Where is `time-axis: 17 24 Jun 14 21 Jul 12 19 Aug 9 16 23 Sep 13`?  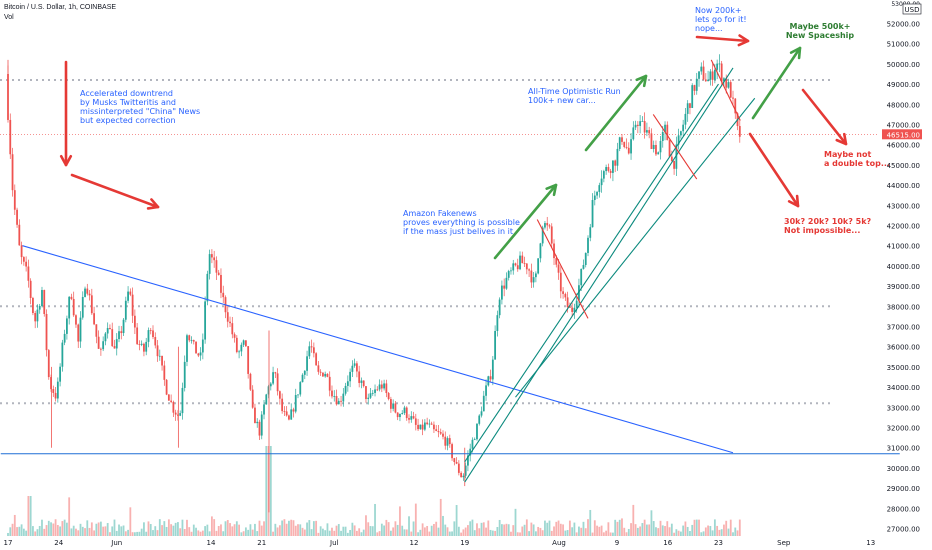
time-axis: 17 24 Jun 14 21 Jul 12 19 Aug 9 16 23 Sep 13 is located at coordinates (440, 543).